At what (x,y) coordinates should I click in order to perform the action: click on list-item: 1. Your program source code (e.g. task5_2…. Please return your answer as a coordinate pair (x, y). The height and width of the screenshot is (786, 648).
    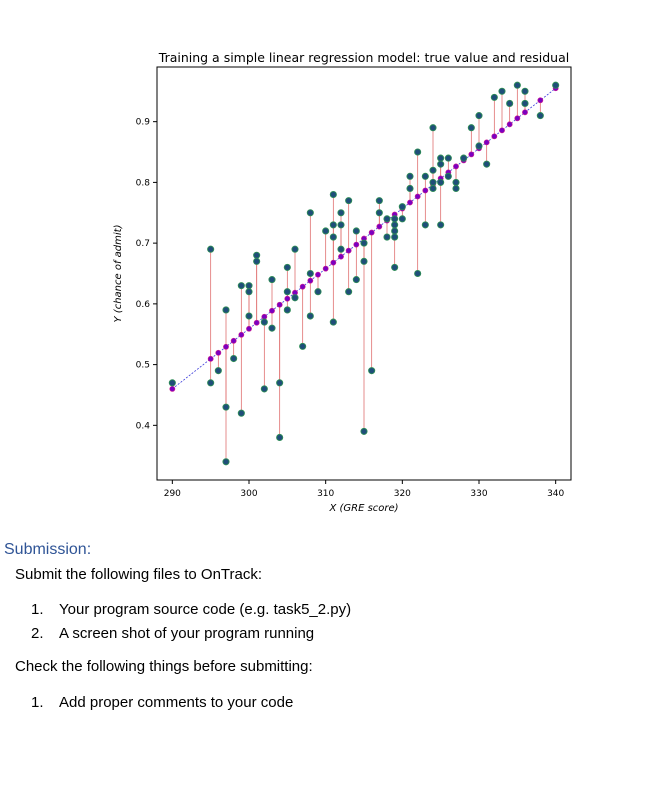
    Looking at the image, I should click on (191, 610).